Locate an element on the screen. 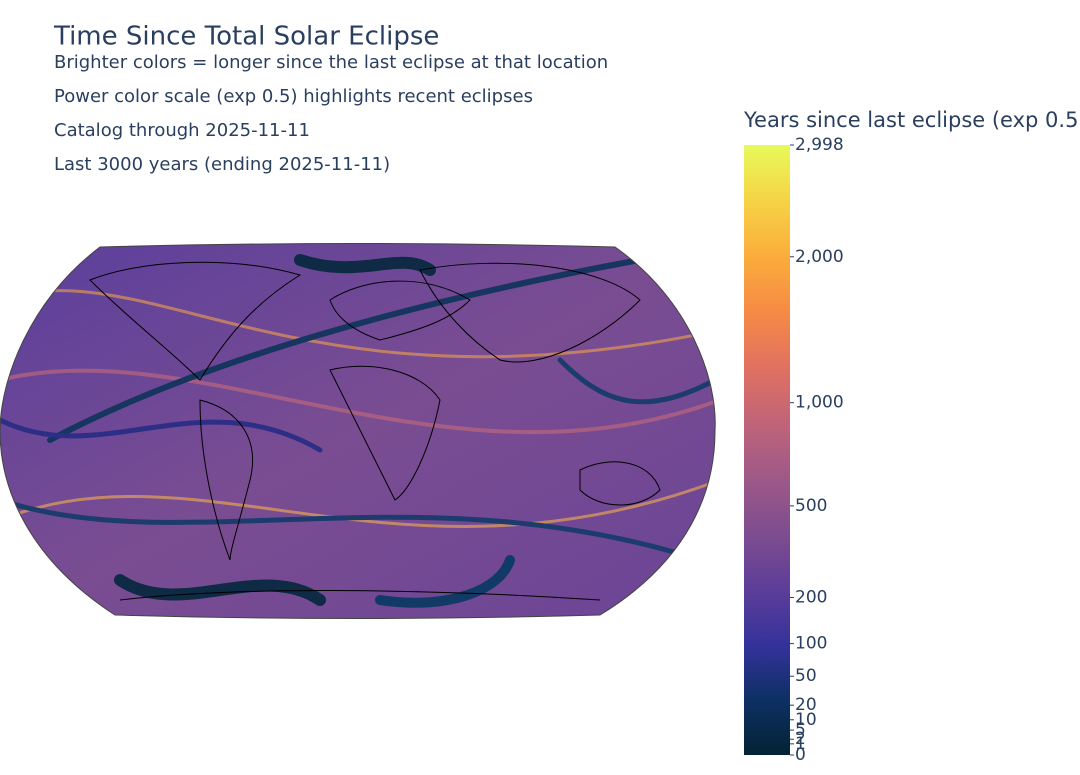  colorbar-tick-label: 2,998 is located at coordinates (819, 145).